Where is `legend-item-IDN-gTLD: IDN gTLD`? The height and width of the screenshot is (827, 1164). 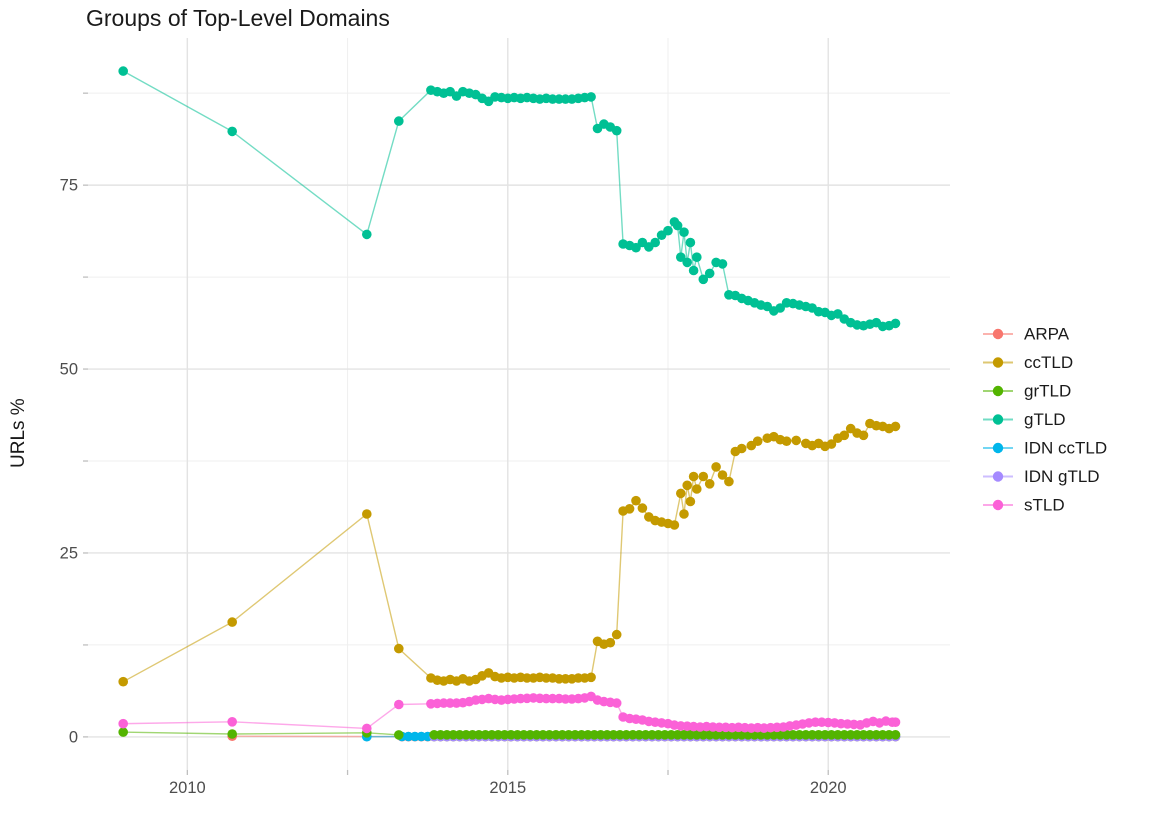
legend-item-IDN-gTLD: IDN gTLD is located at coordinates (1041, 476).